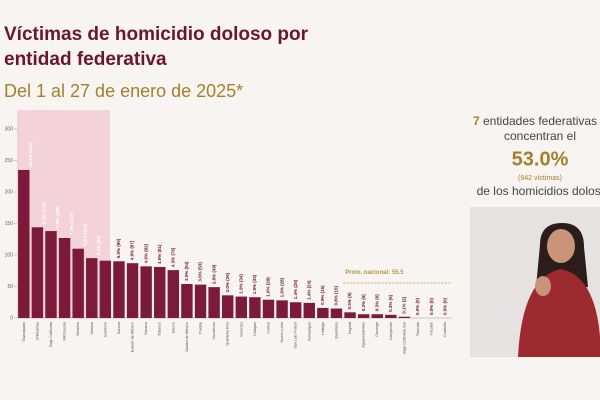 This screenshot has width=600, height=400. Describe the element at coordinates (543, 286) in the screenshot. I see `hand` at that location.